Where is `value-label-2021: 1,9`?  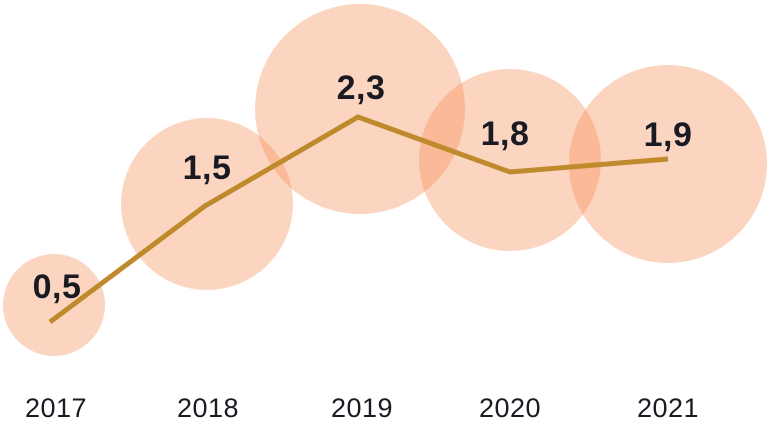
value-label-2021: 1,9 is located at coordinates (668, 135).